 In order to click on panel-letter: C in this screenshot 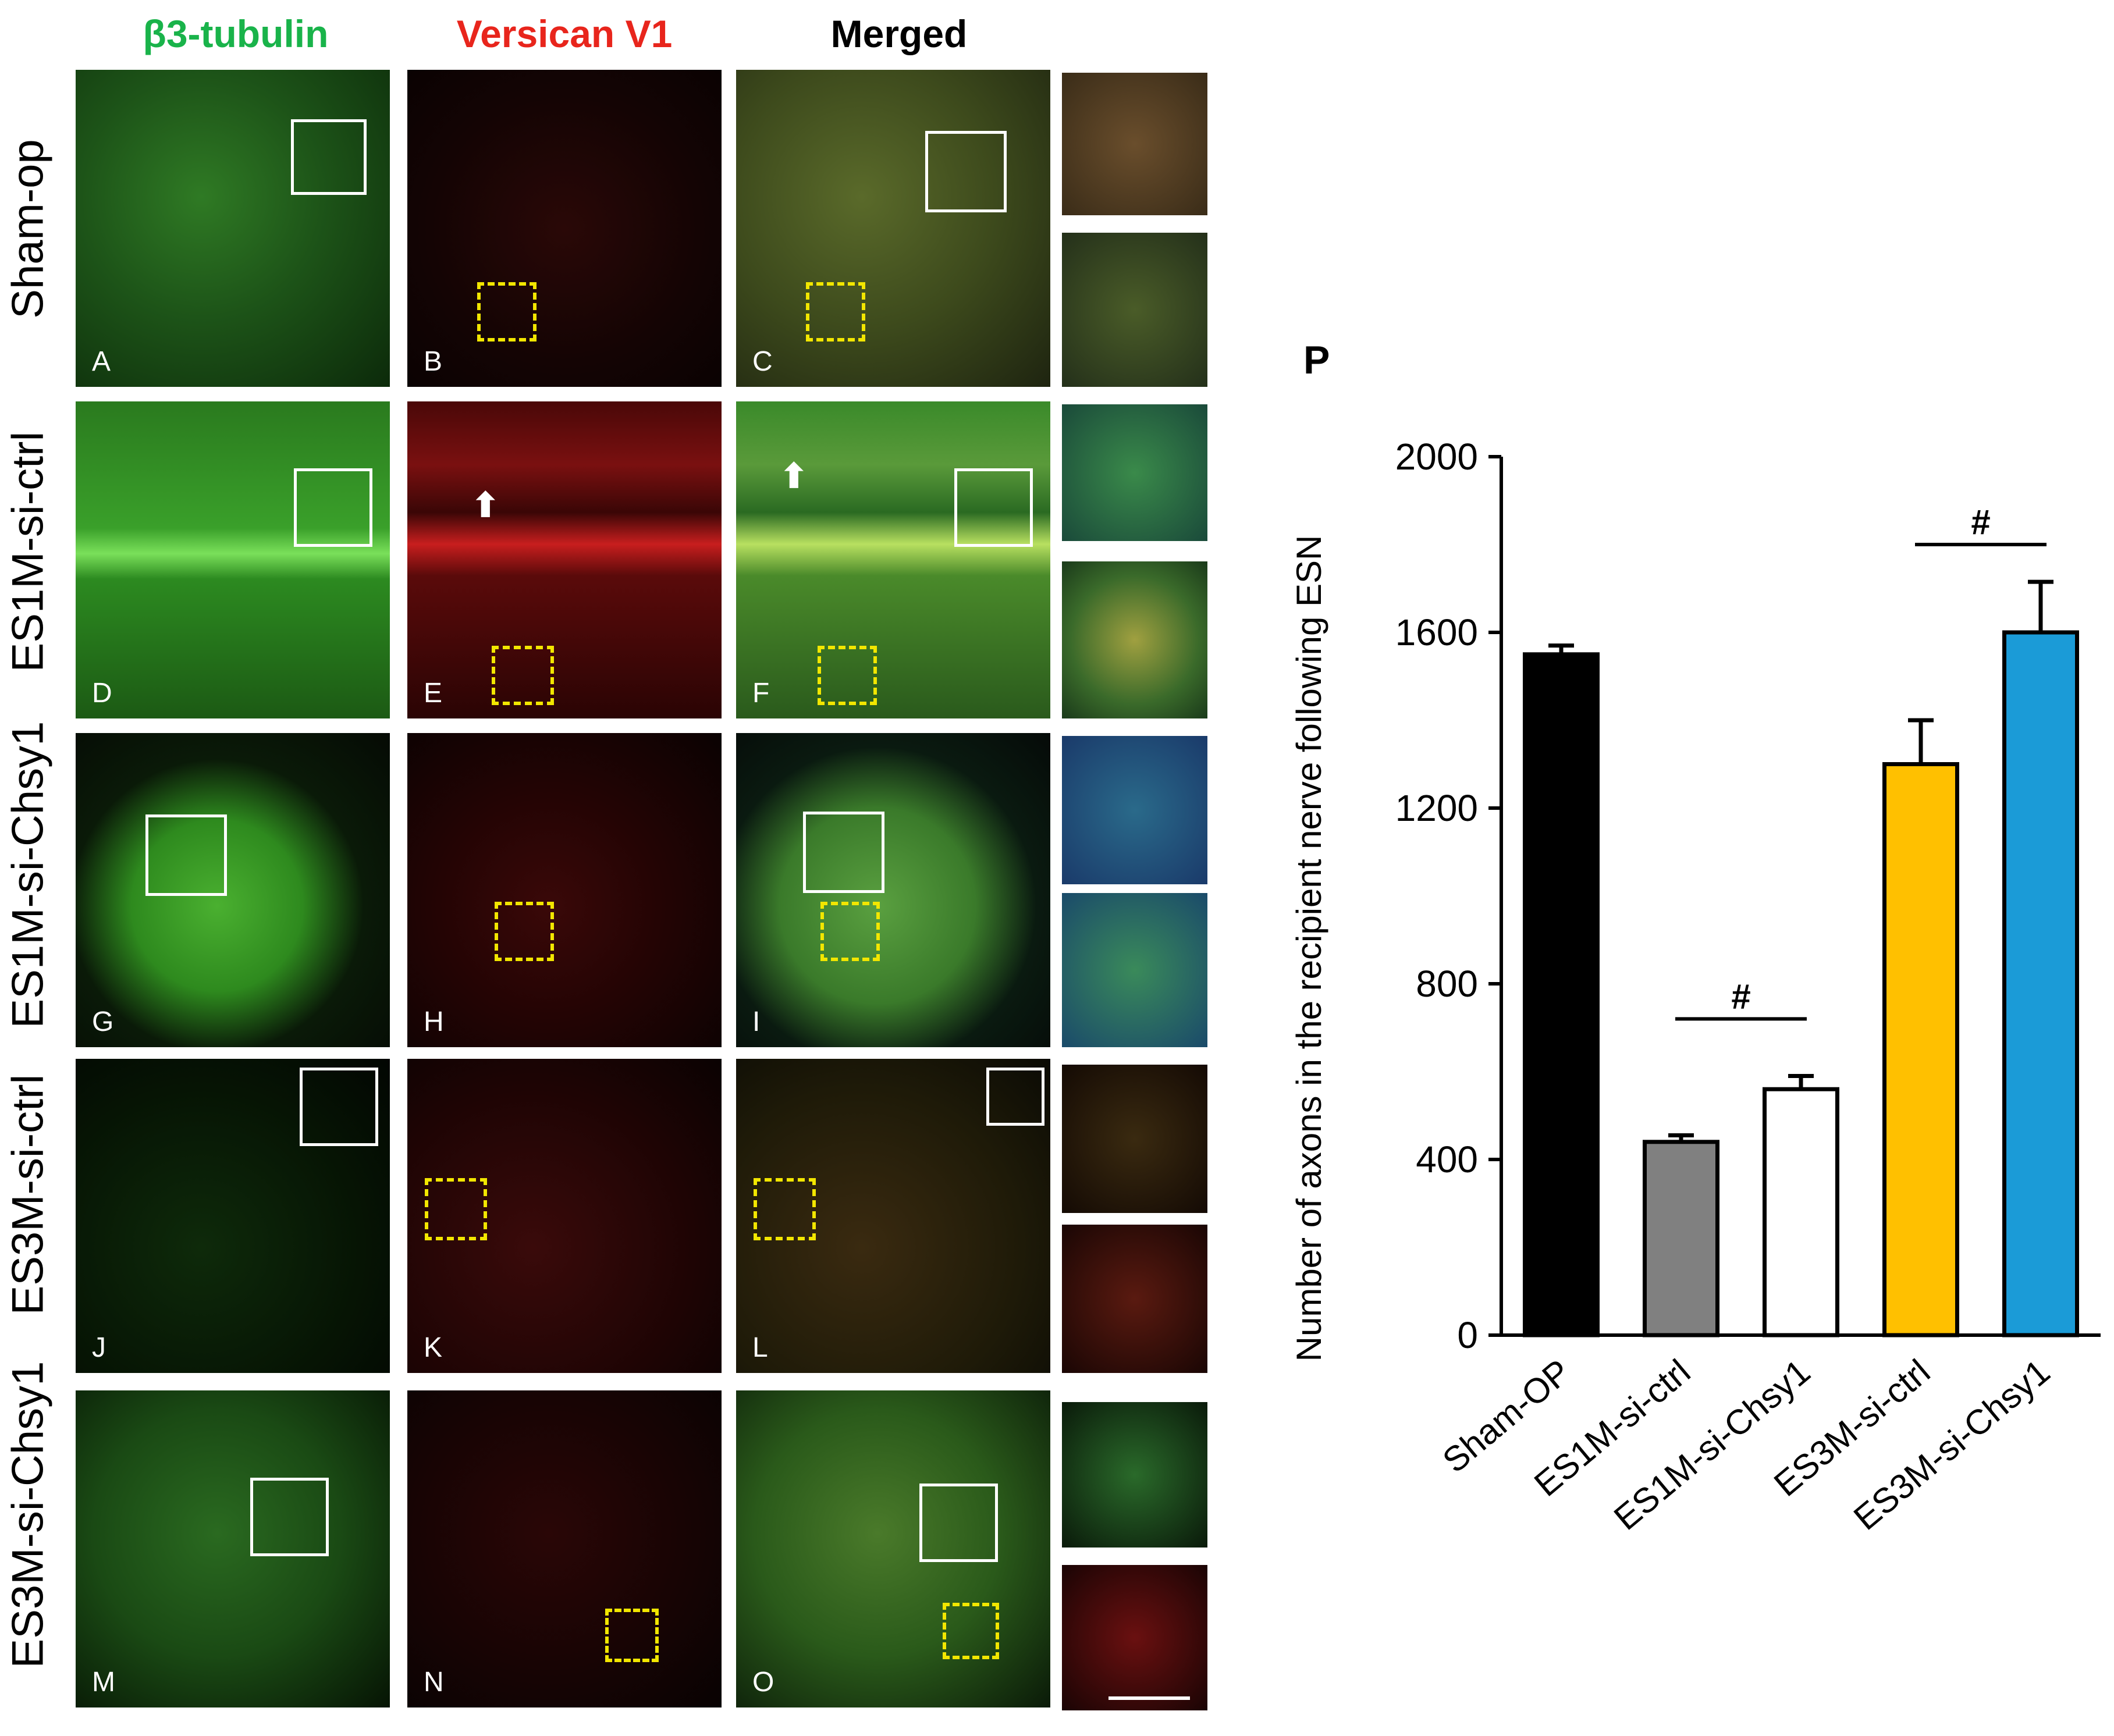, I will do `click(762, 361)`.